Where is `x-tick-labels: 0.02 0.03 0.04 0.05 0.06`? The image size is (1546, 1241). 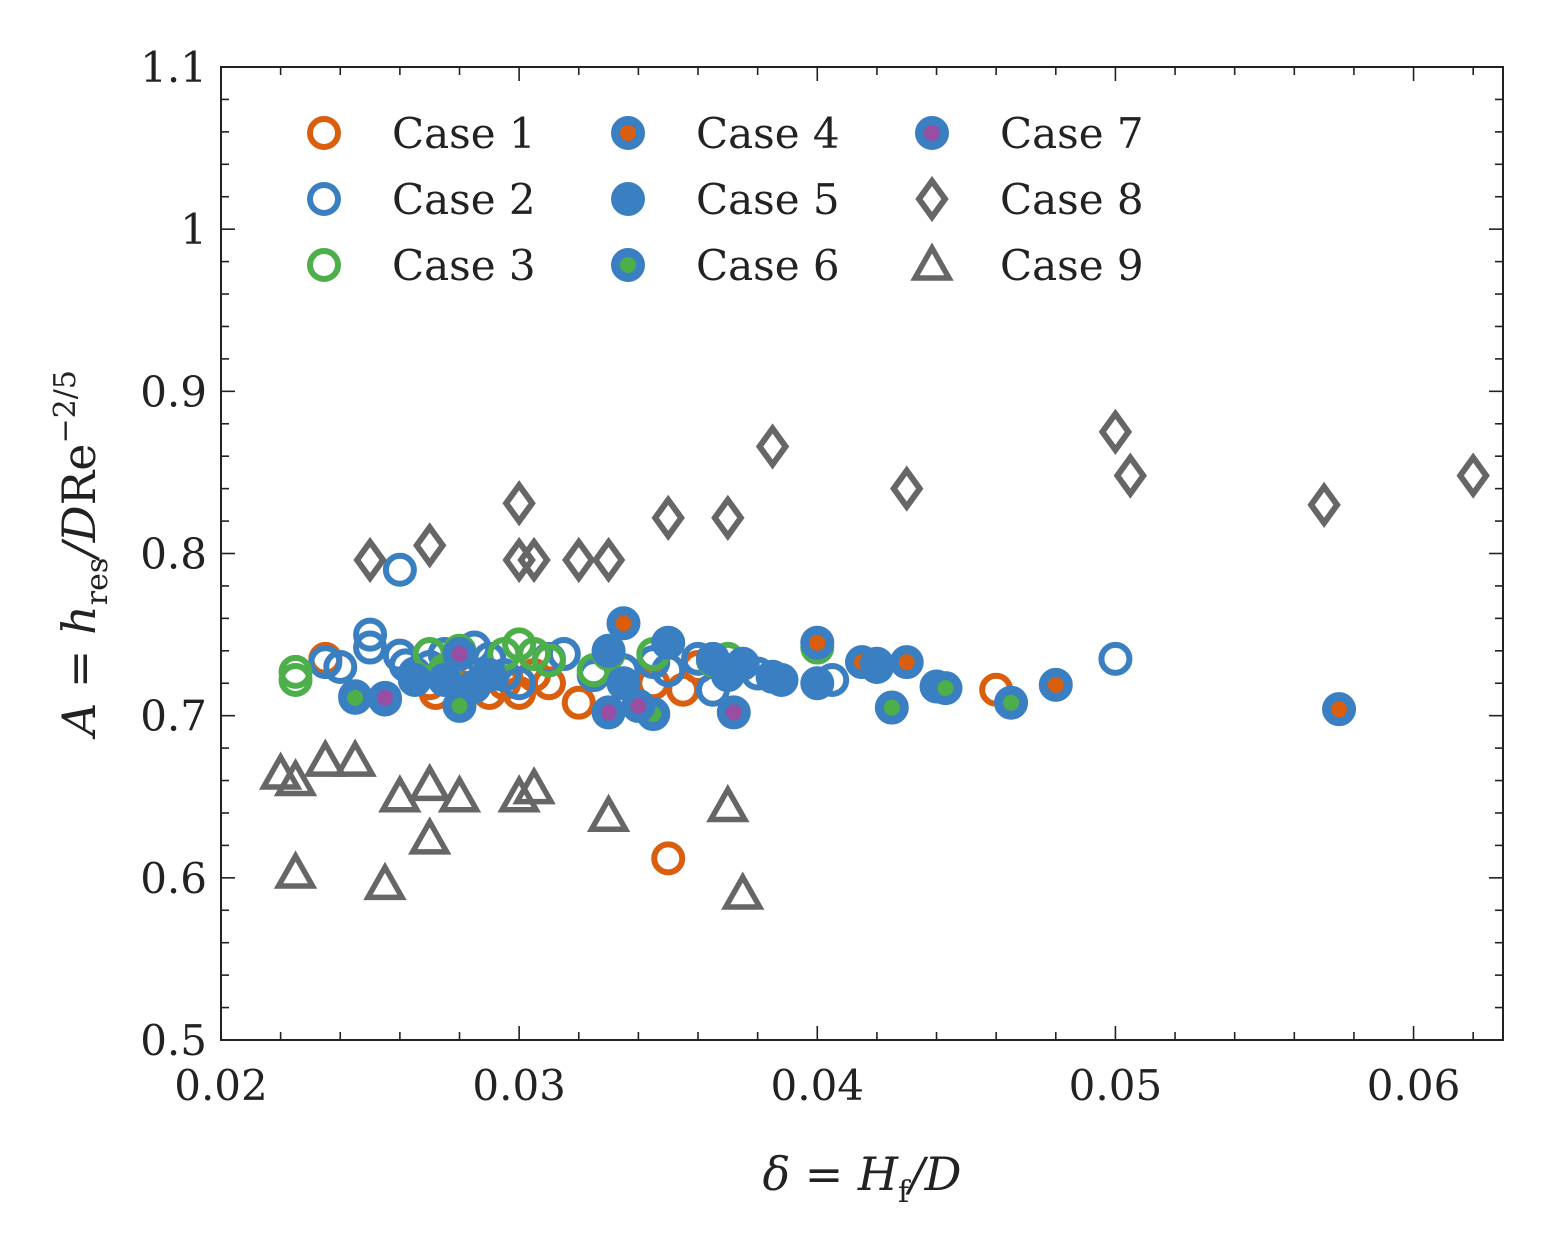 x-tick-labels: 0.02 0.03 0.04 0.05 0.06 is located at coordinates (817, 1085).